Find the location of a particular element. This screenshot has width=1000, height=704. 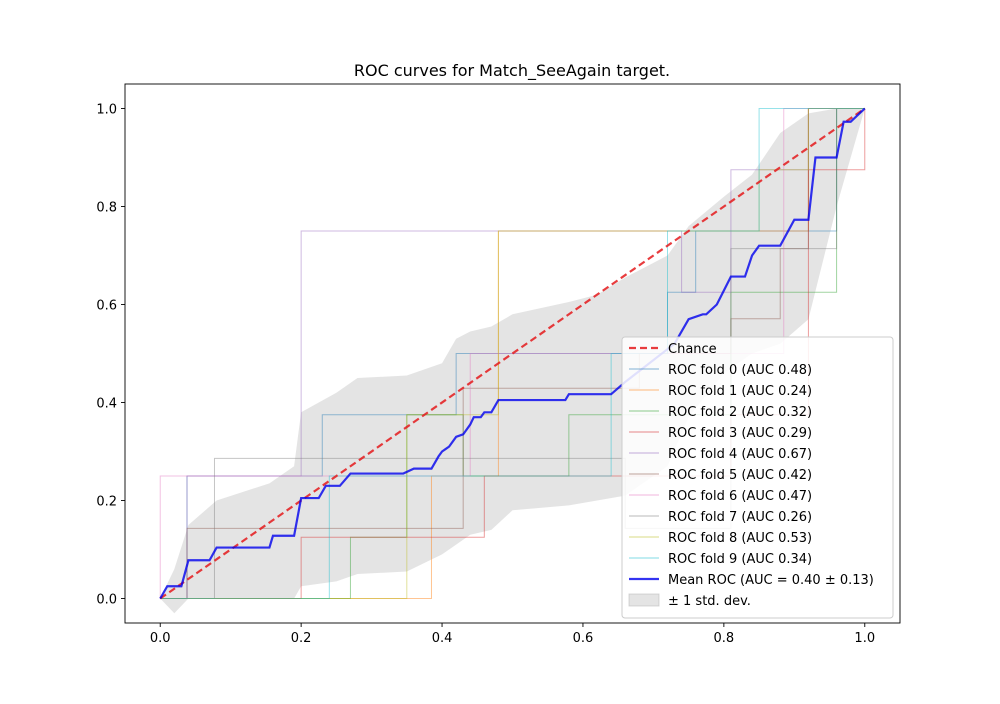

legend-chance-label: Chance is located at coordinates (692, 349).